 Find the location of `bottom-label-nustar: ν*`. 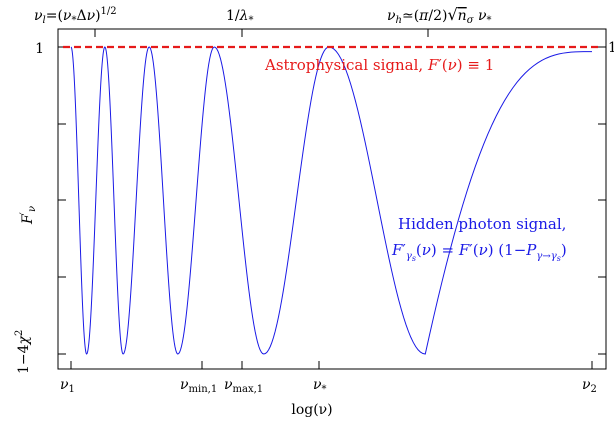

bottom-label-nustar: ν* is located at coordinates (320, 386).